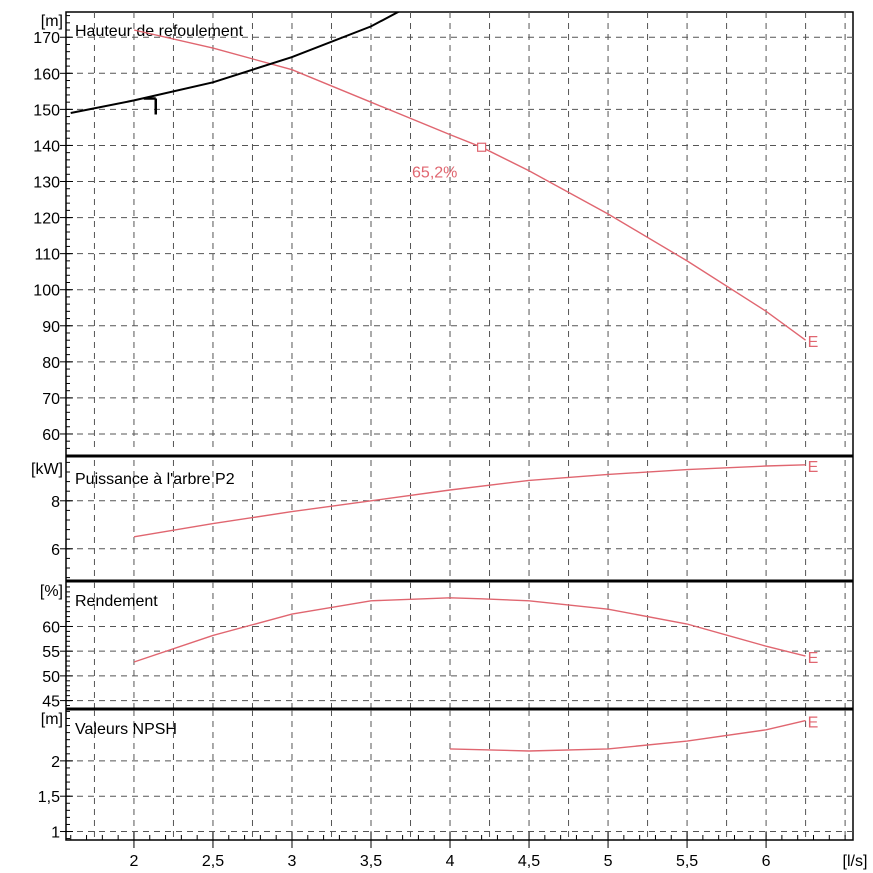 The width and height of the screenshot is (873, 873). I want to click on y-tick-label: 160, so click(46, 74).